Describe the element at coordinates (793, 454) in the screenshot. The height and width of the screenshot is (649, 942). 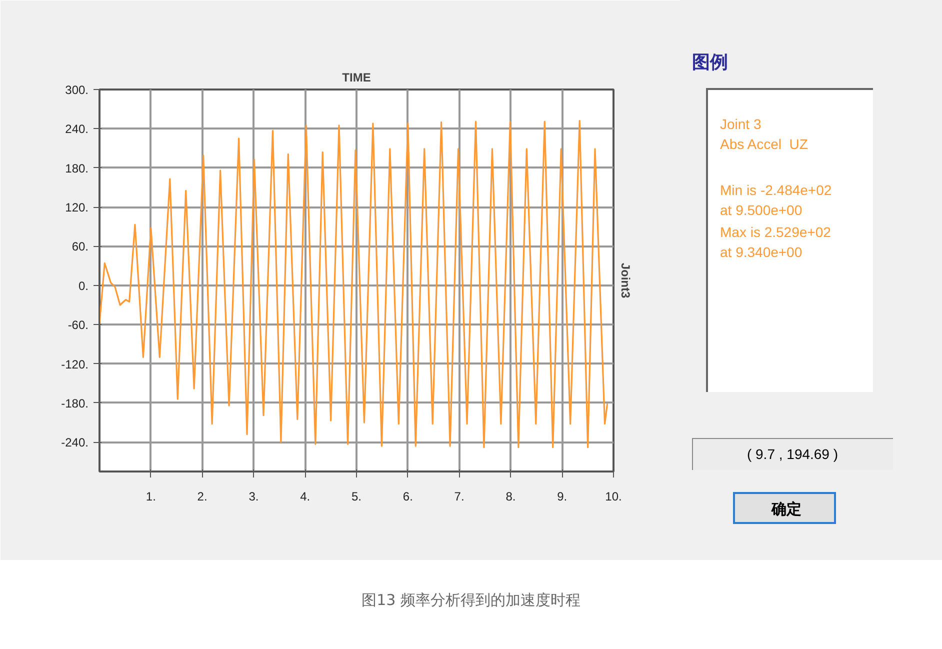
I see `text: ( 9.7 , 194.69 )` at that location.